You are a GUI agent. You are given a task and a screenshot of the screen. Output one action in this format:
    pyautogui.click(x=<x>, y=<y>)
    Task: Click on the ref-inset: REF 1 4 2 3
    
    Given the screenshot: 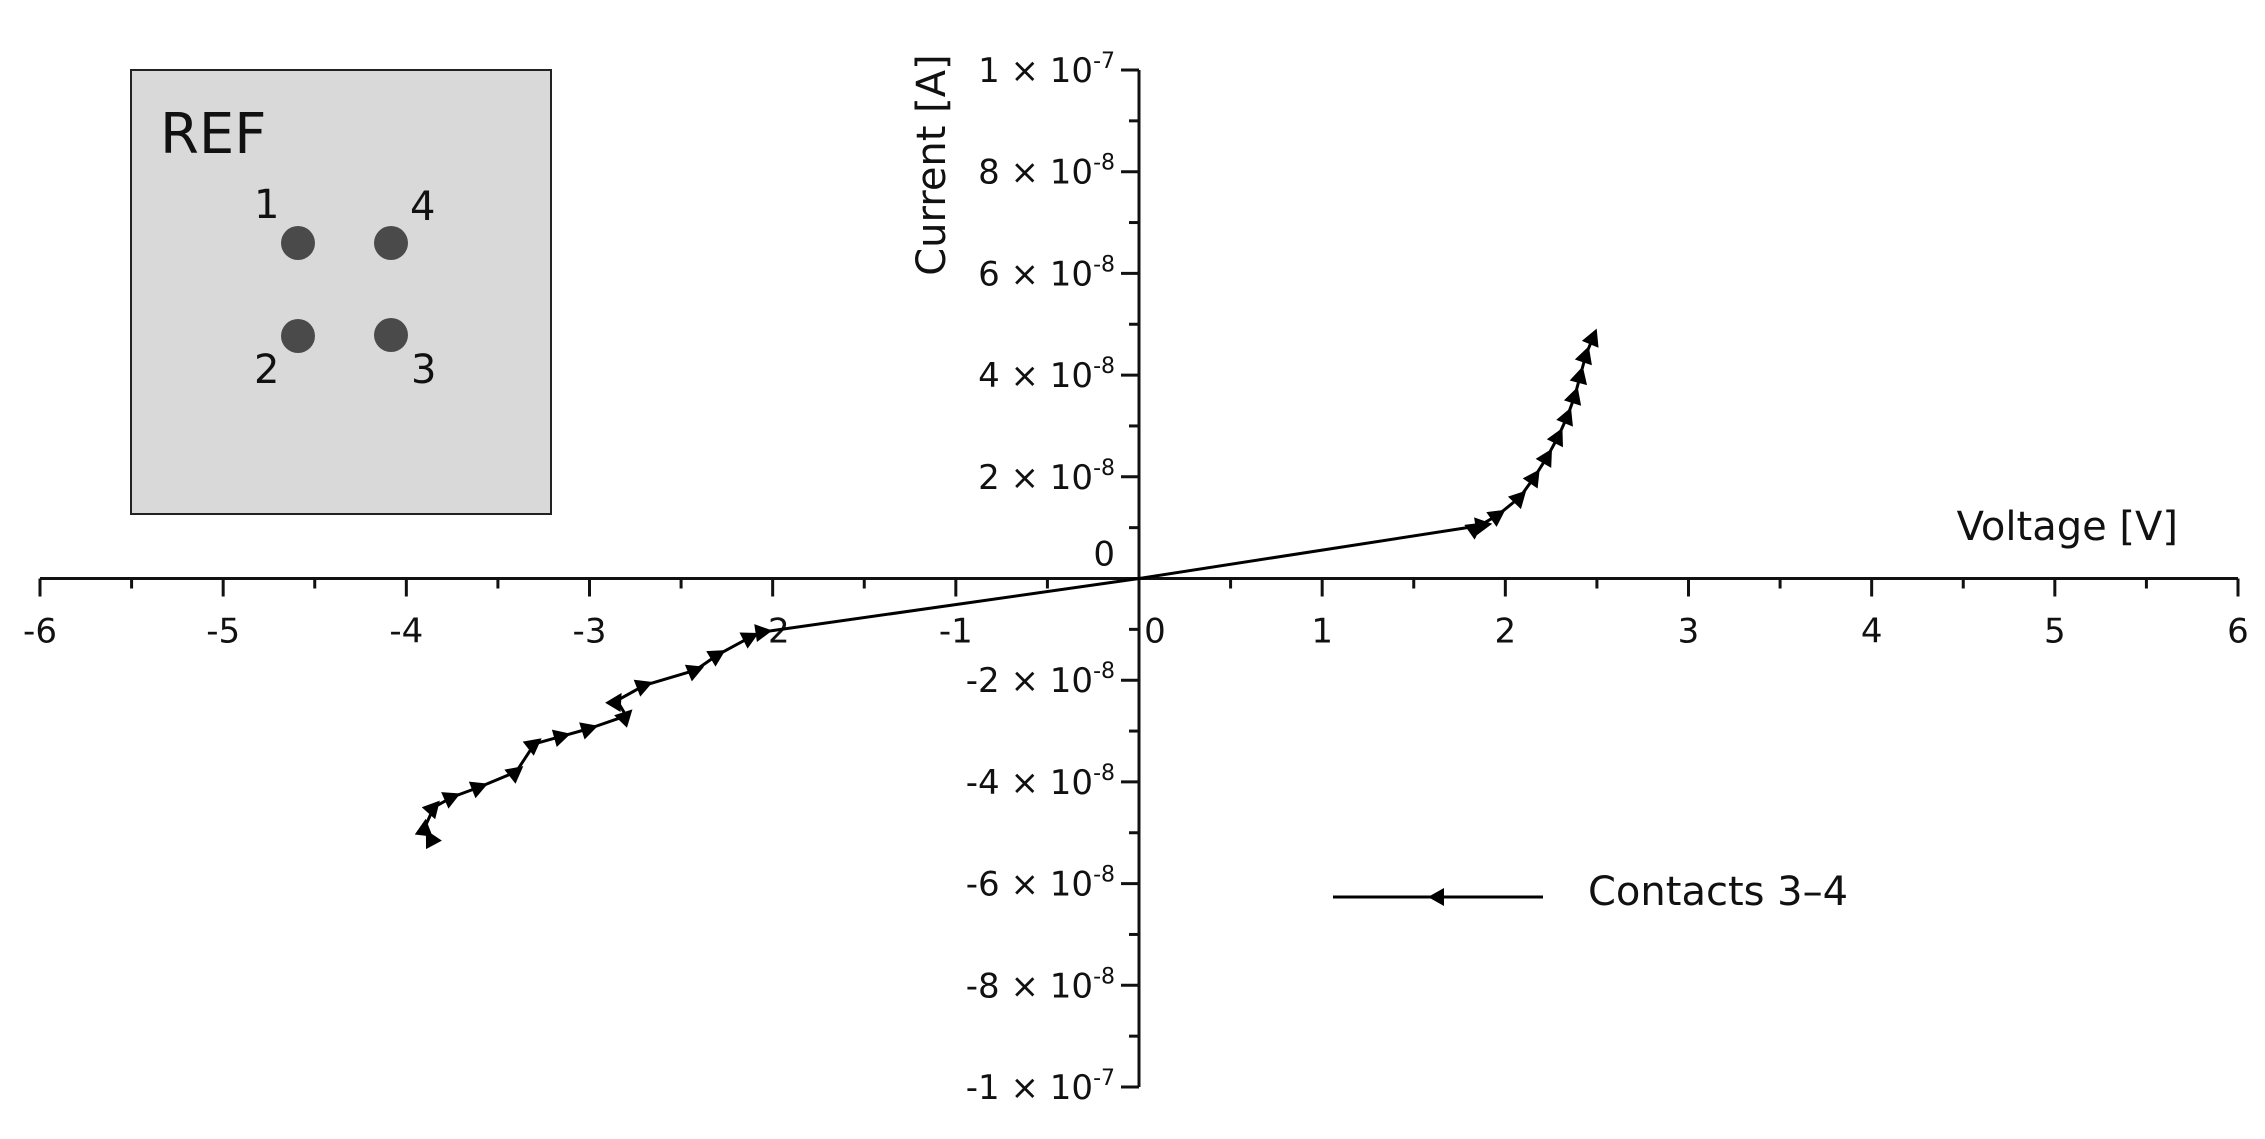 What is the action you would take?
    pyautogui.click(x=341, y=292)
    